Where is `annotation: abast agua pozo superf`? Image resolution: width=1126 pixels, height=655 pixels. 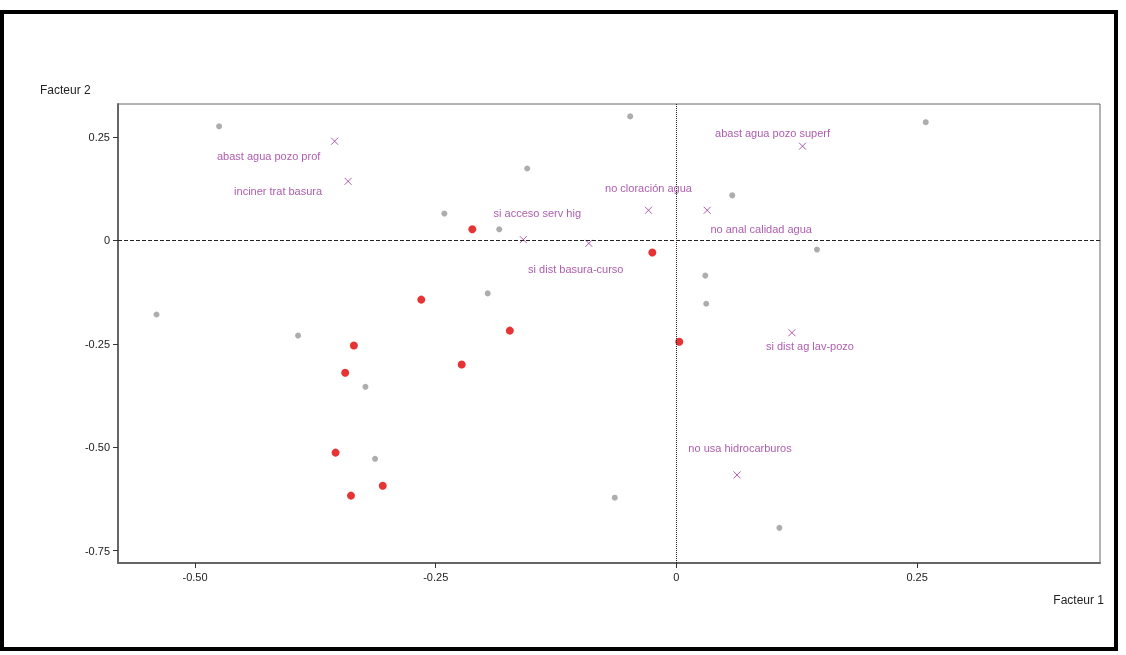 annotation: abast agua pozo superf is located at coordinates (773, 133).